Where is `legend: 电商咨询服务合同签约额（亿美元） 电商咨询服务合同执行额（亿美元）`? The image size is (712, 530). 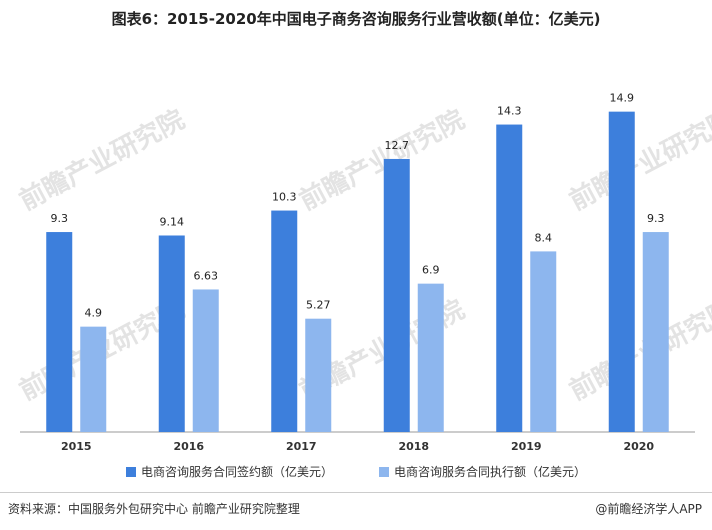 legend: 电商咨询服务合同签约额（亿美元） 电商咨询服务合同执行额（亿美元） is located at coordinates (356, 471).